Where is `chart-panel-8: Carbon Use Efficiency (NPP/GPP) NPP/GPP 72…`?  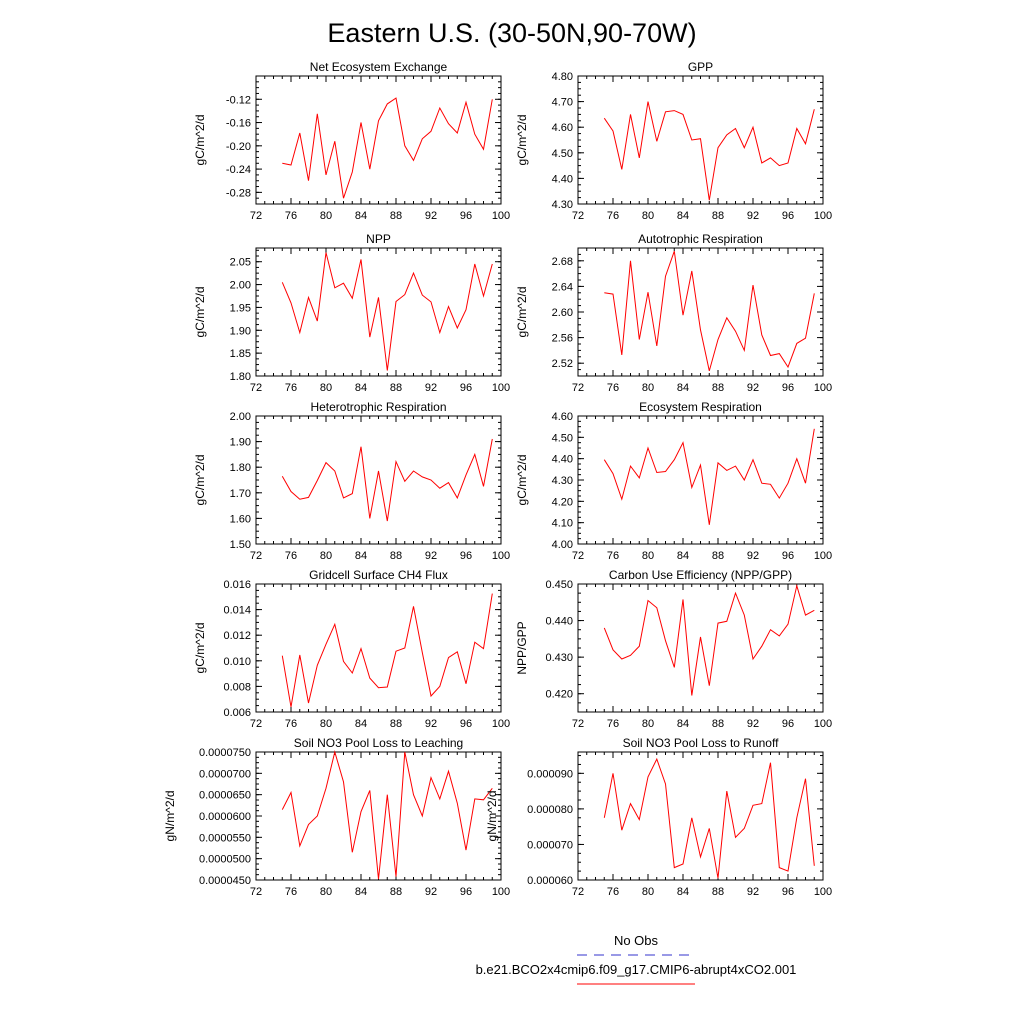
chart-panel-8: Carbon Use Efficiency (NPP/GPP) NPP/GPP 72… is located at coordinates (673, 649).